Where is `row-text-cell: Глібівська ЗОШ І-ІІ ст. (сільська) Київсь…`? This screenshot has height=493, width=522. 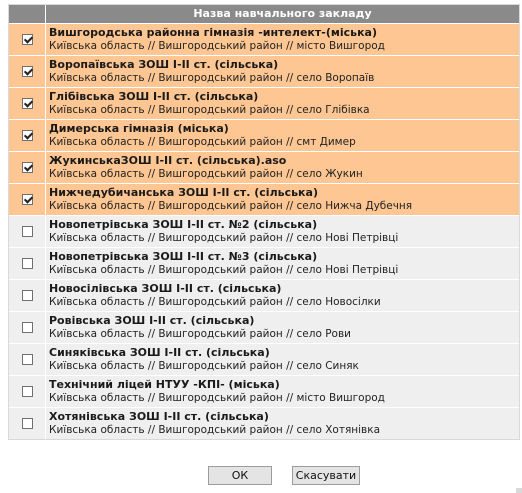
row-text-cell: Глібівська ЗОШ І-ІІ ст. (сільська) Київсь… is located at coordinates (282, 103).